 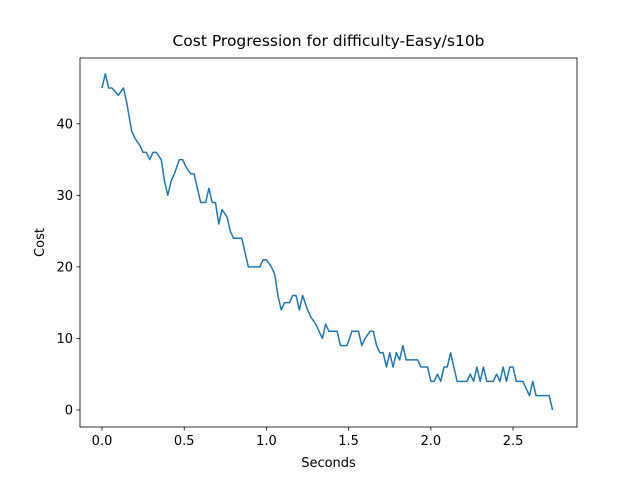 What do you see at coordinates (513, 441) in the screenshot?
I see `x-tick-label: 2.5` at bounding box center [513, 441].